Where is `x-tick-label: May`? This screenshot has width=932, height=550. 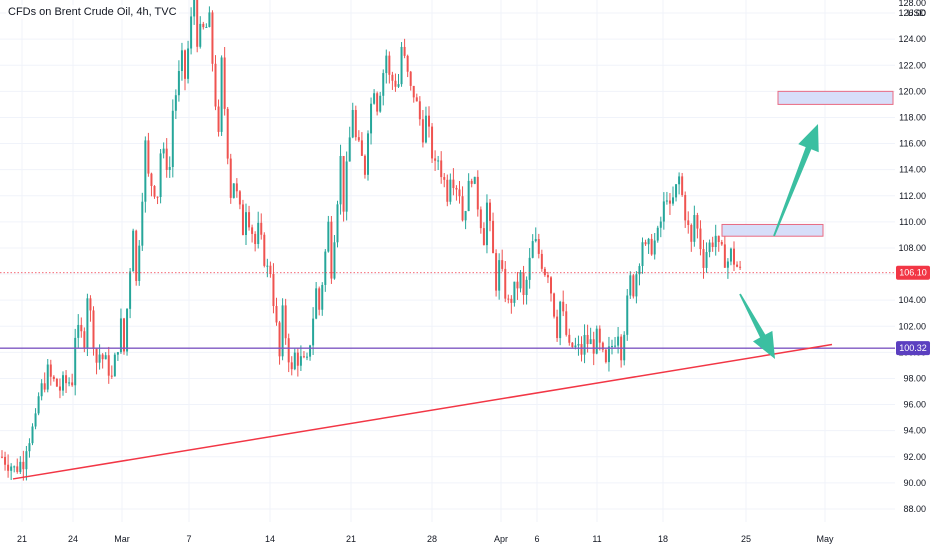
x-tick-label: May is located at coordinates (825, 539).